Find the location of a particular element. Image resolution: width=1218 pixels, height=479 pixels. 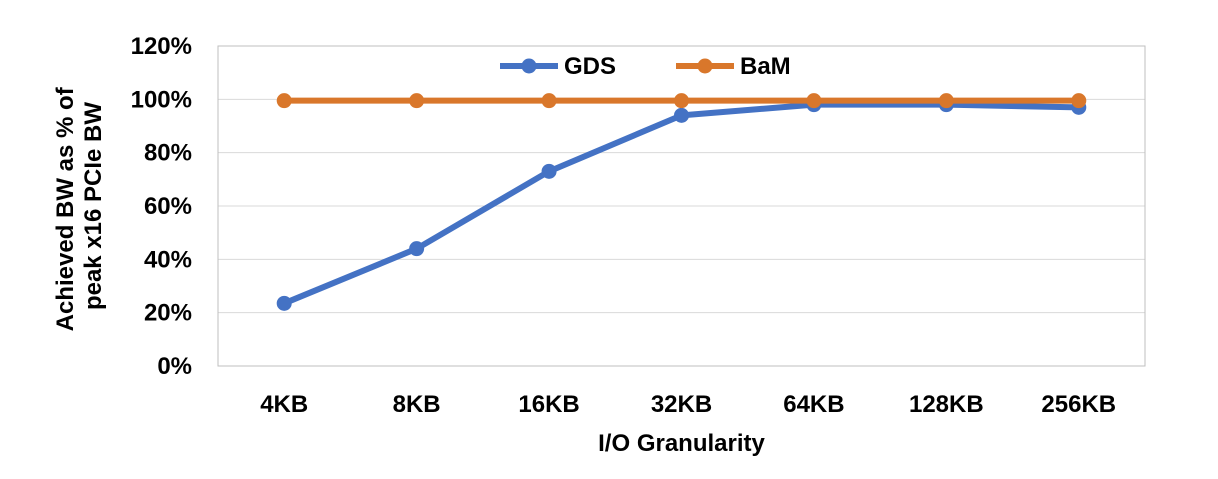

y-tick-label: 0% is located at coordinates (174, 366).